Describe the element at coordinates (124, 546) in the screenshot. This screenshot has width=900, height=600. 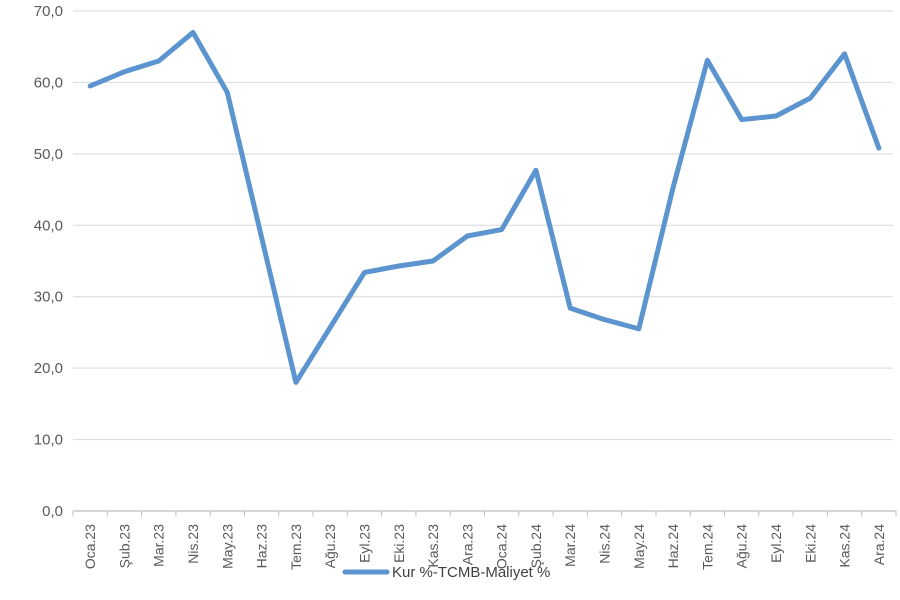
I see `x-axis-tick-label: Şub.23` at that location.